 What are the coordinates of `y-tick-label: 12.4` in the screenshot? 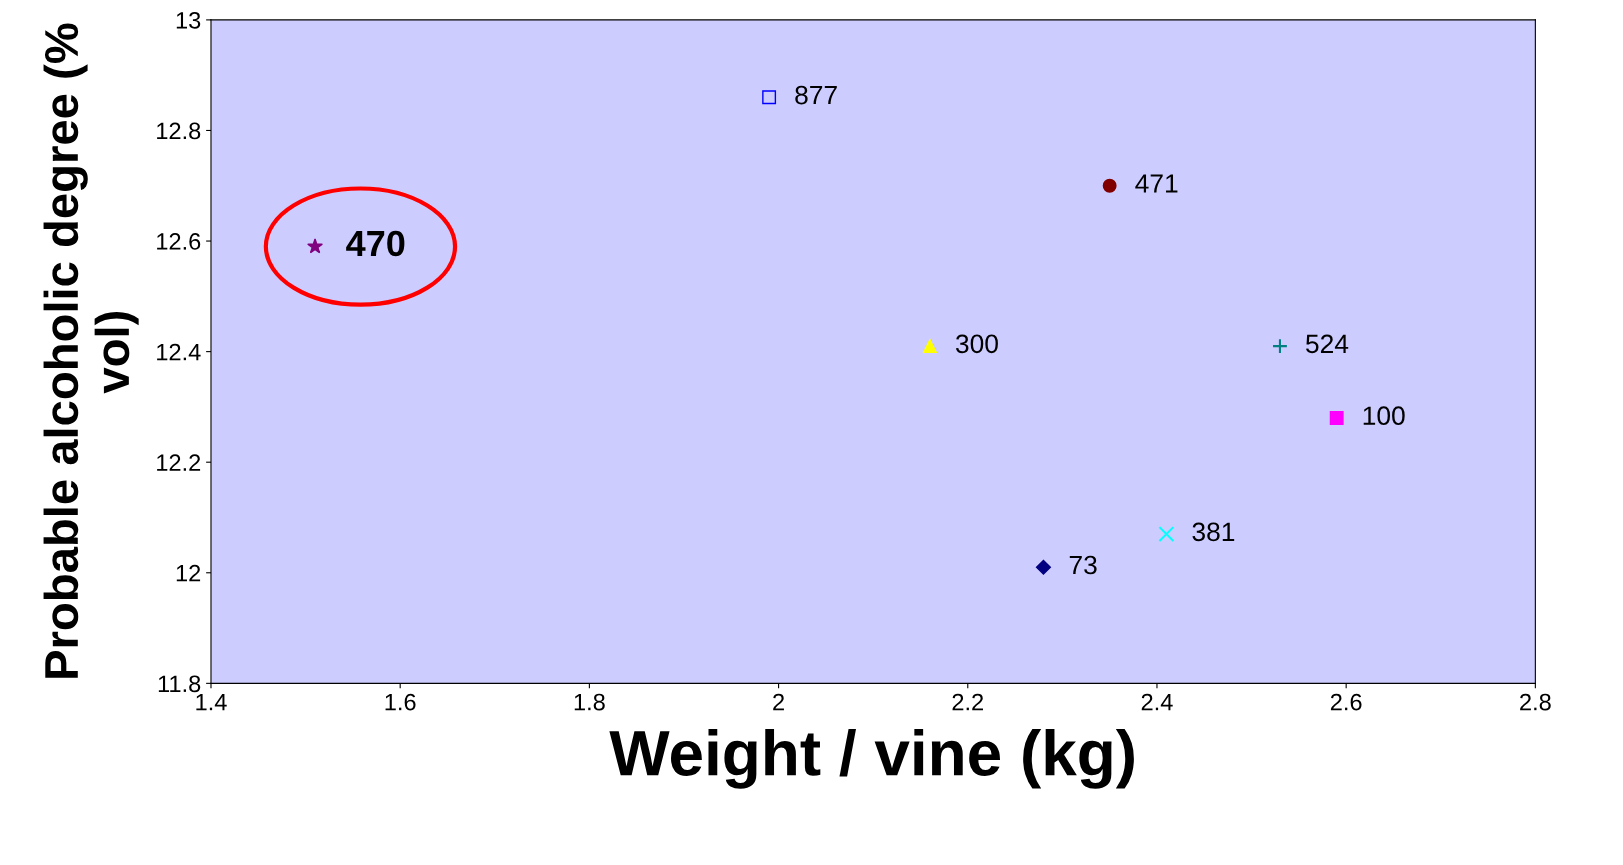 It's located at (179, 352).